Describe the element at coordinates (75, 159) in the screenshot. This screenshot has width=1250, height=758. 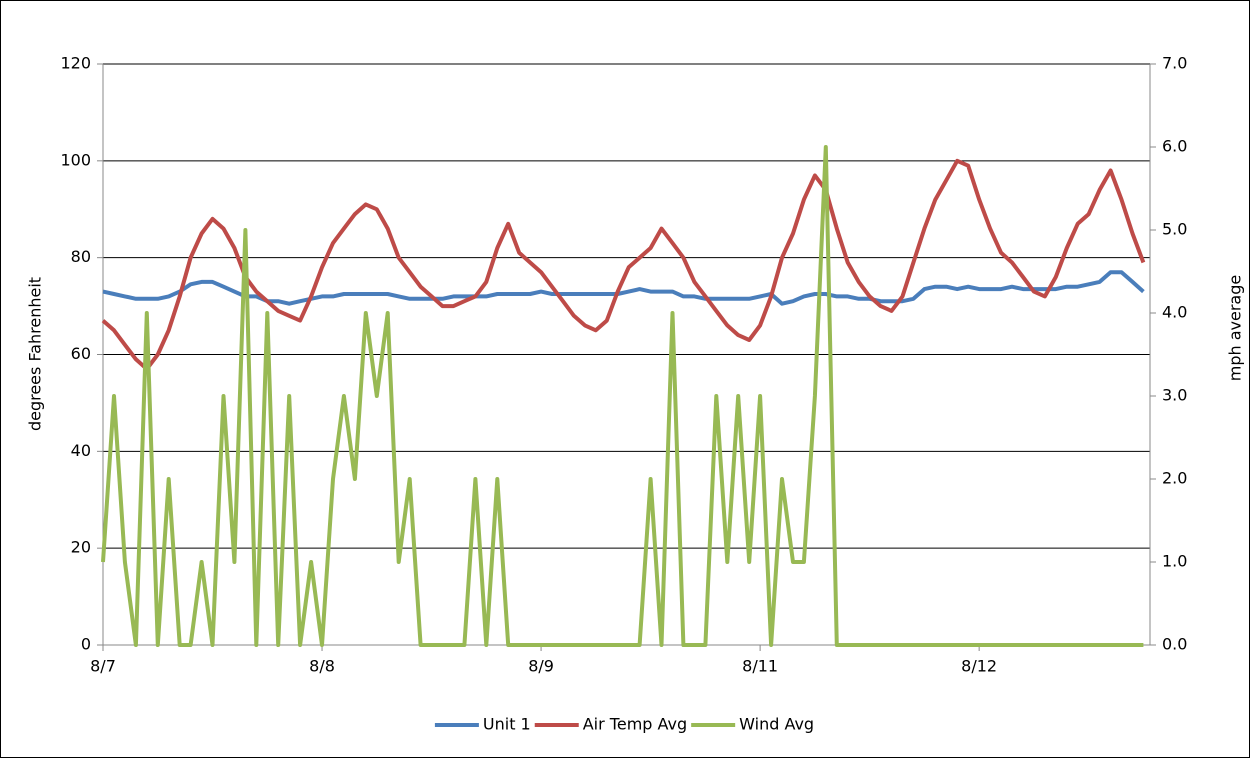
I see `y-tick-label: 100` at that location.